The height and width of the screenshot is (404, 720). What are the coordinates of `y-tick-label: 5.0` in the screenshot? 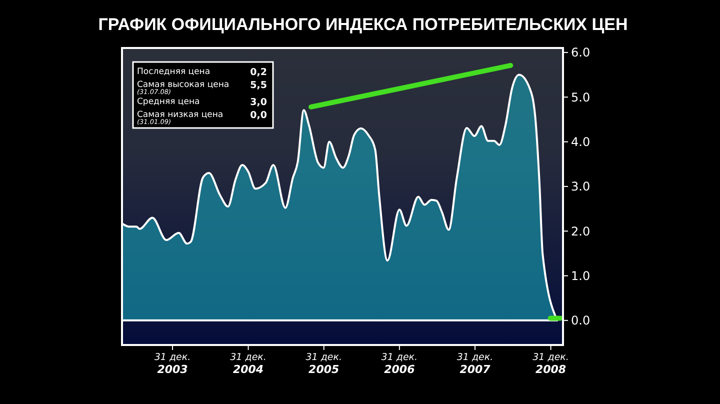 It's located at (580, 97).